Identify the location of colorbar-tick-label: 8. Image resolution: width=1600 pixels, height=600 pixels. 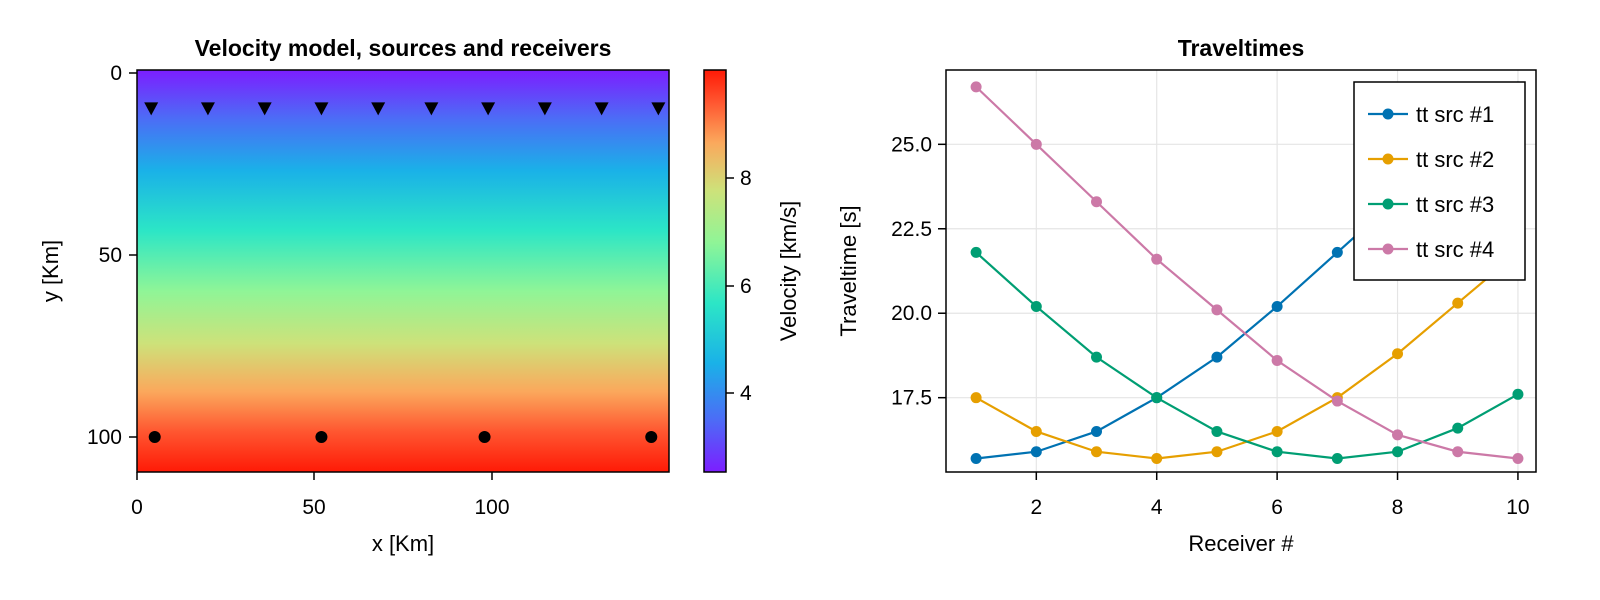
(746, 178).